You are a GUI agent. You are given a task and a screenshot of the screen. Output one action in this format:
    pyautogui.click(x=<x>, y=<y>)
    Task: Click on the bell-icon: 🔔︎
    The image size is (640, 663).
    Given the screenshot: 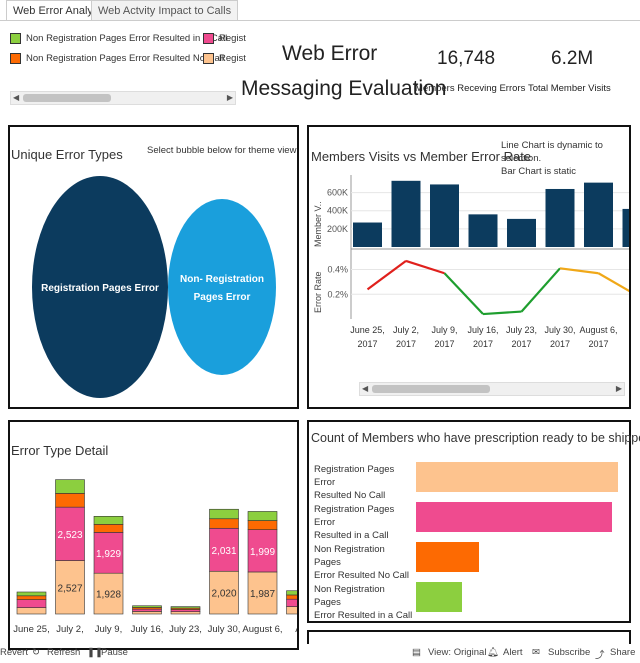 What is the action you would take?
    pyautogui.click(x=493, y=652)
    